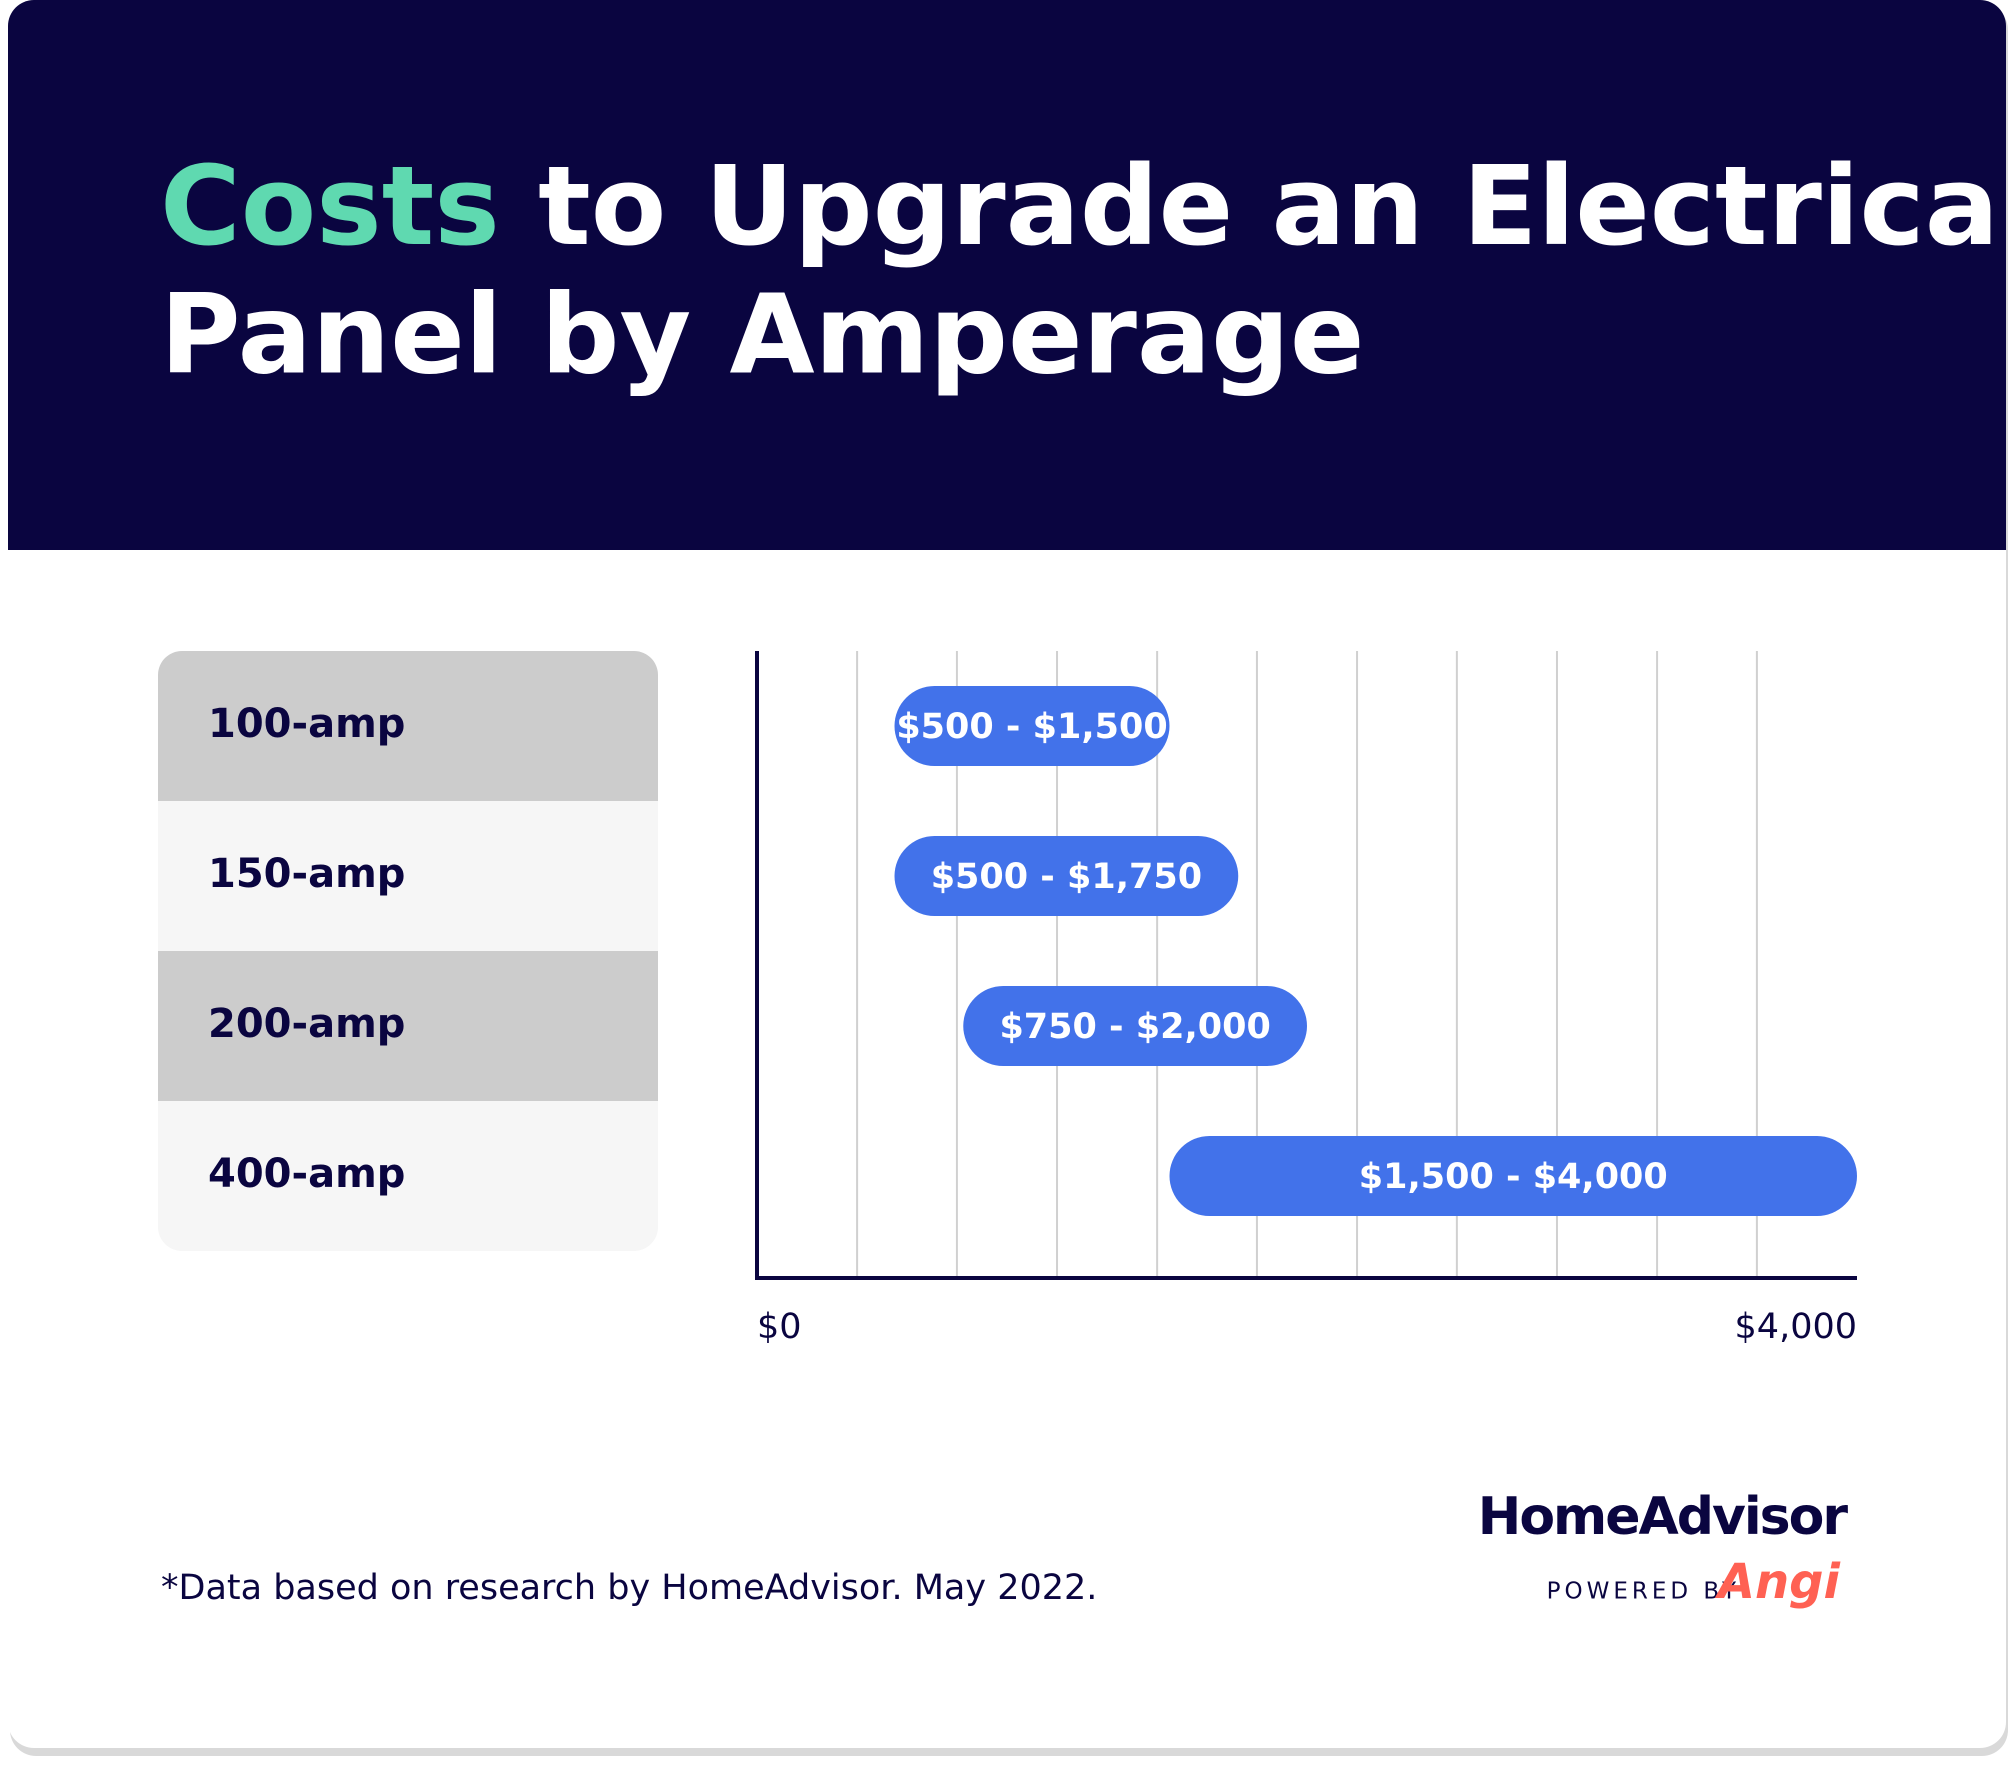  Describe the element at coordinates (330, 206) in the screenshot. I see `title-highlight: Costs` at that location.